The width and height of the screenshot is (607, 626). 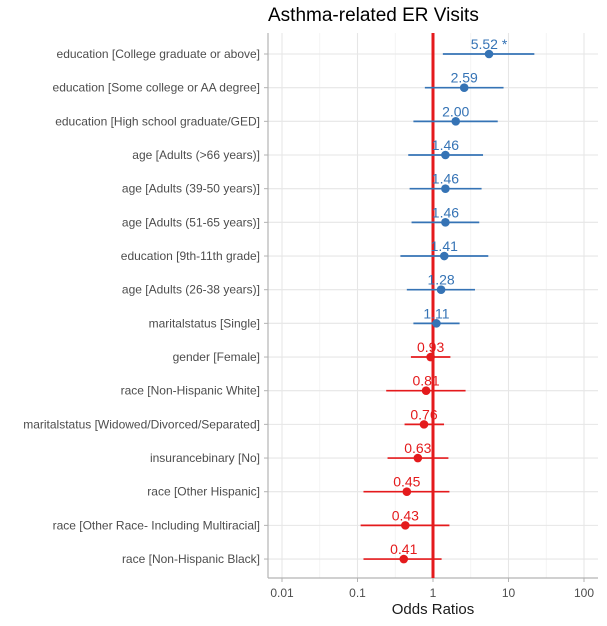 What do you see at coordinates (489, 44) in the screenshot?
I see `value-label: 5.52 *` at bounding box center [489, 44].